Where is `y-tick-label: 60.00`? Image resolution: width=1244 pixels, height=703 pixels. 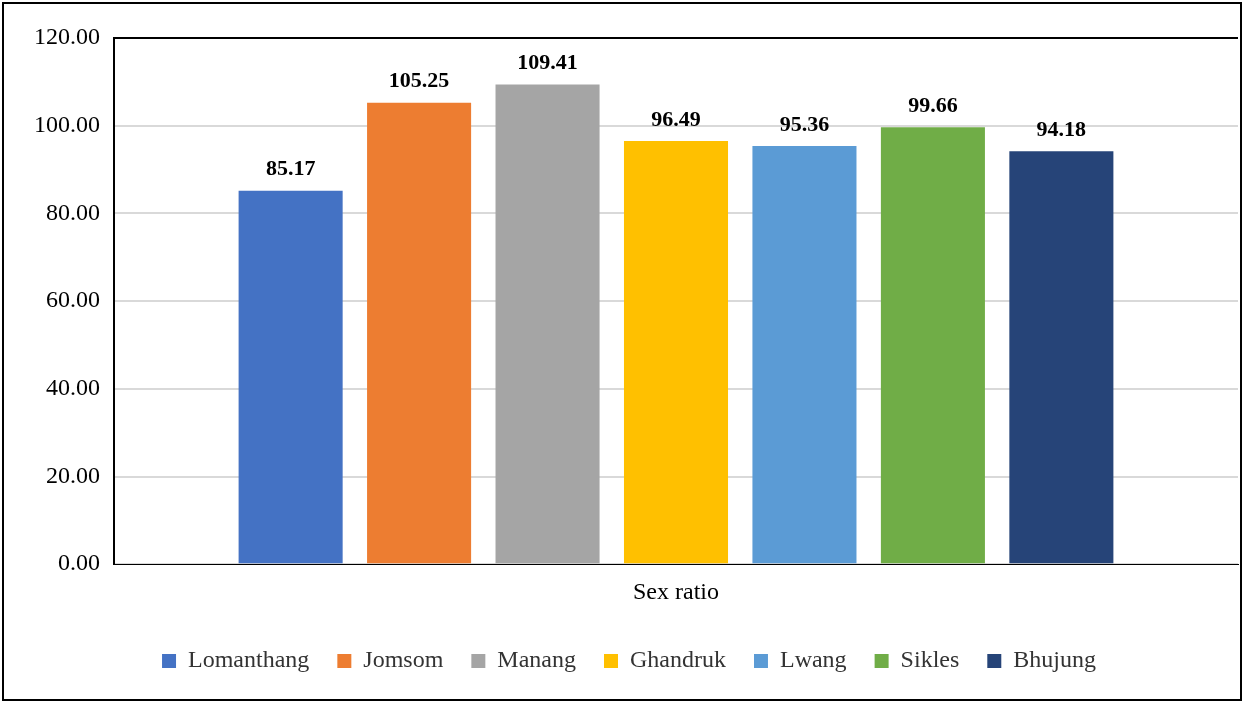
y-tick-label: 60.00 is located at coordinates (73, 299).